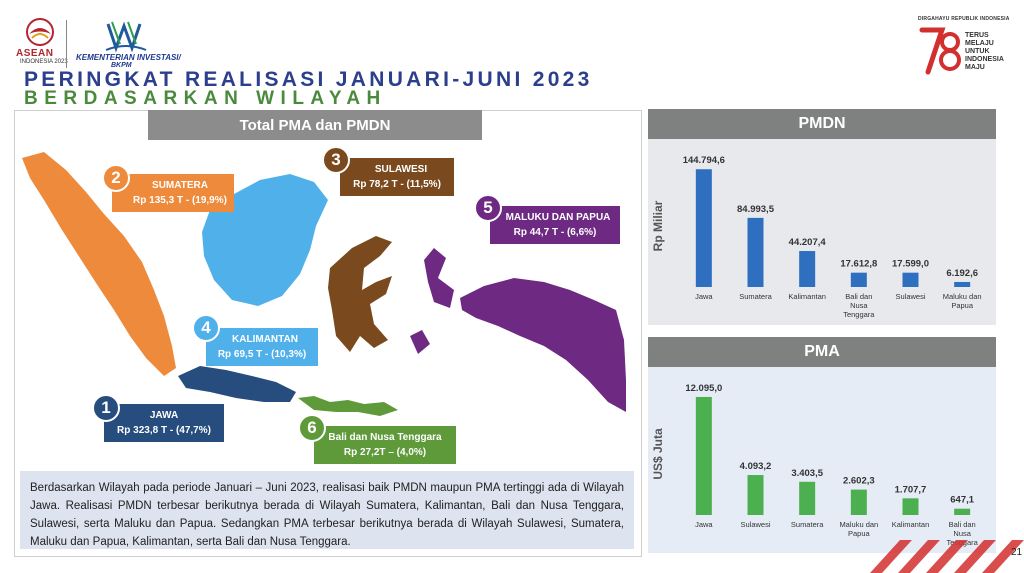  I want to click on anniversary-tagline: TERUS MELAJU UNTUK INDONESIA MAJU, so click(984, 51).